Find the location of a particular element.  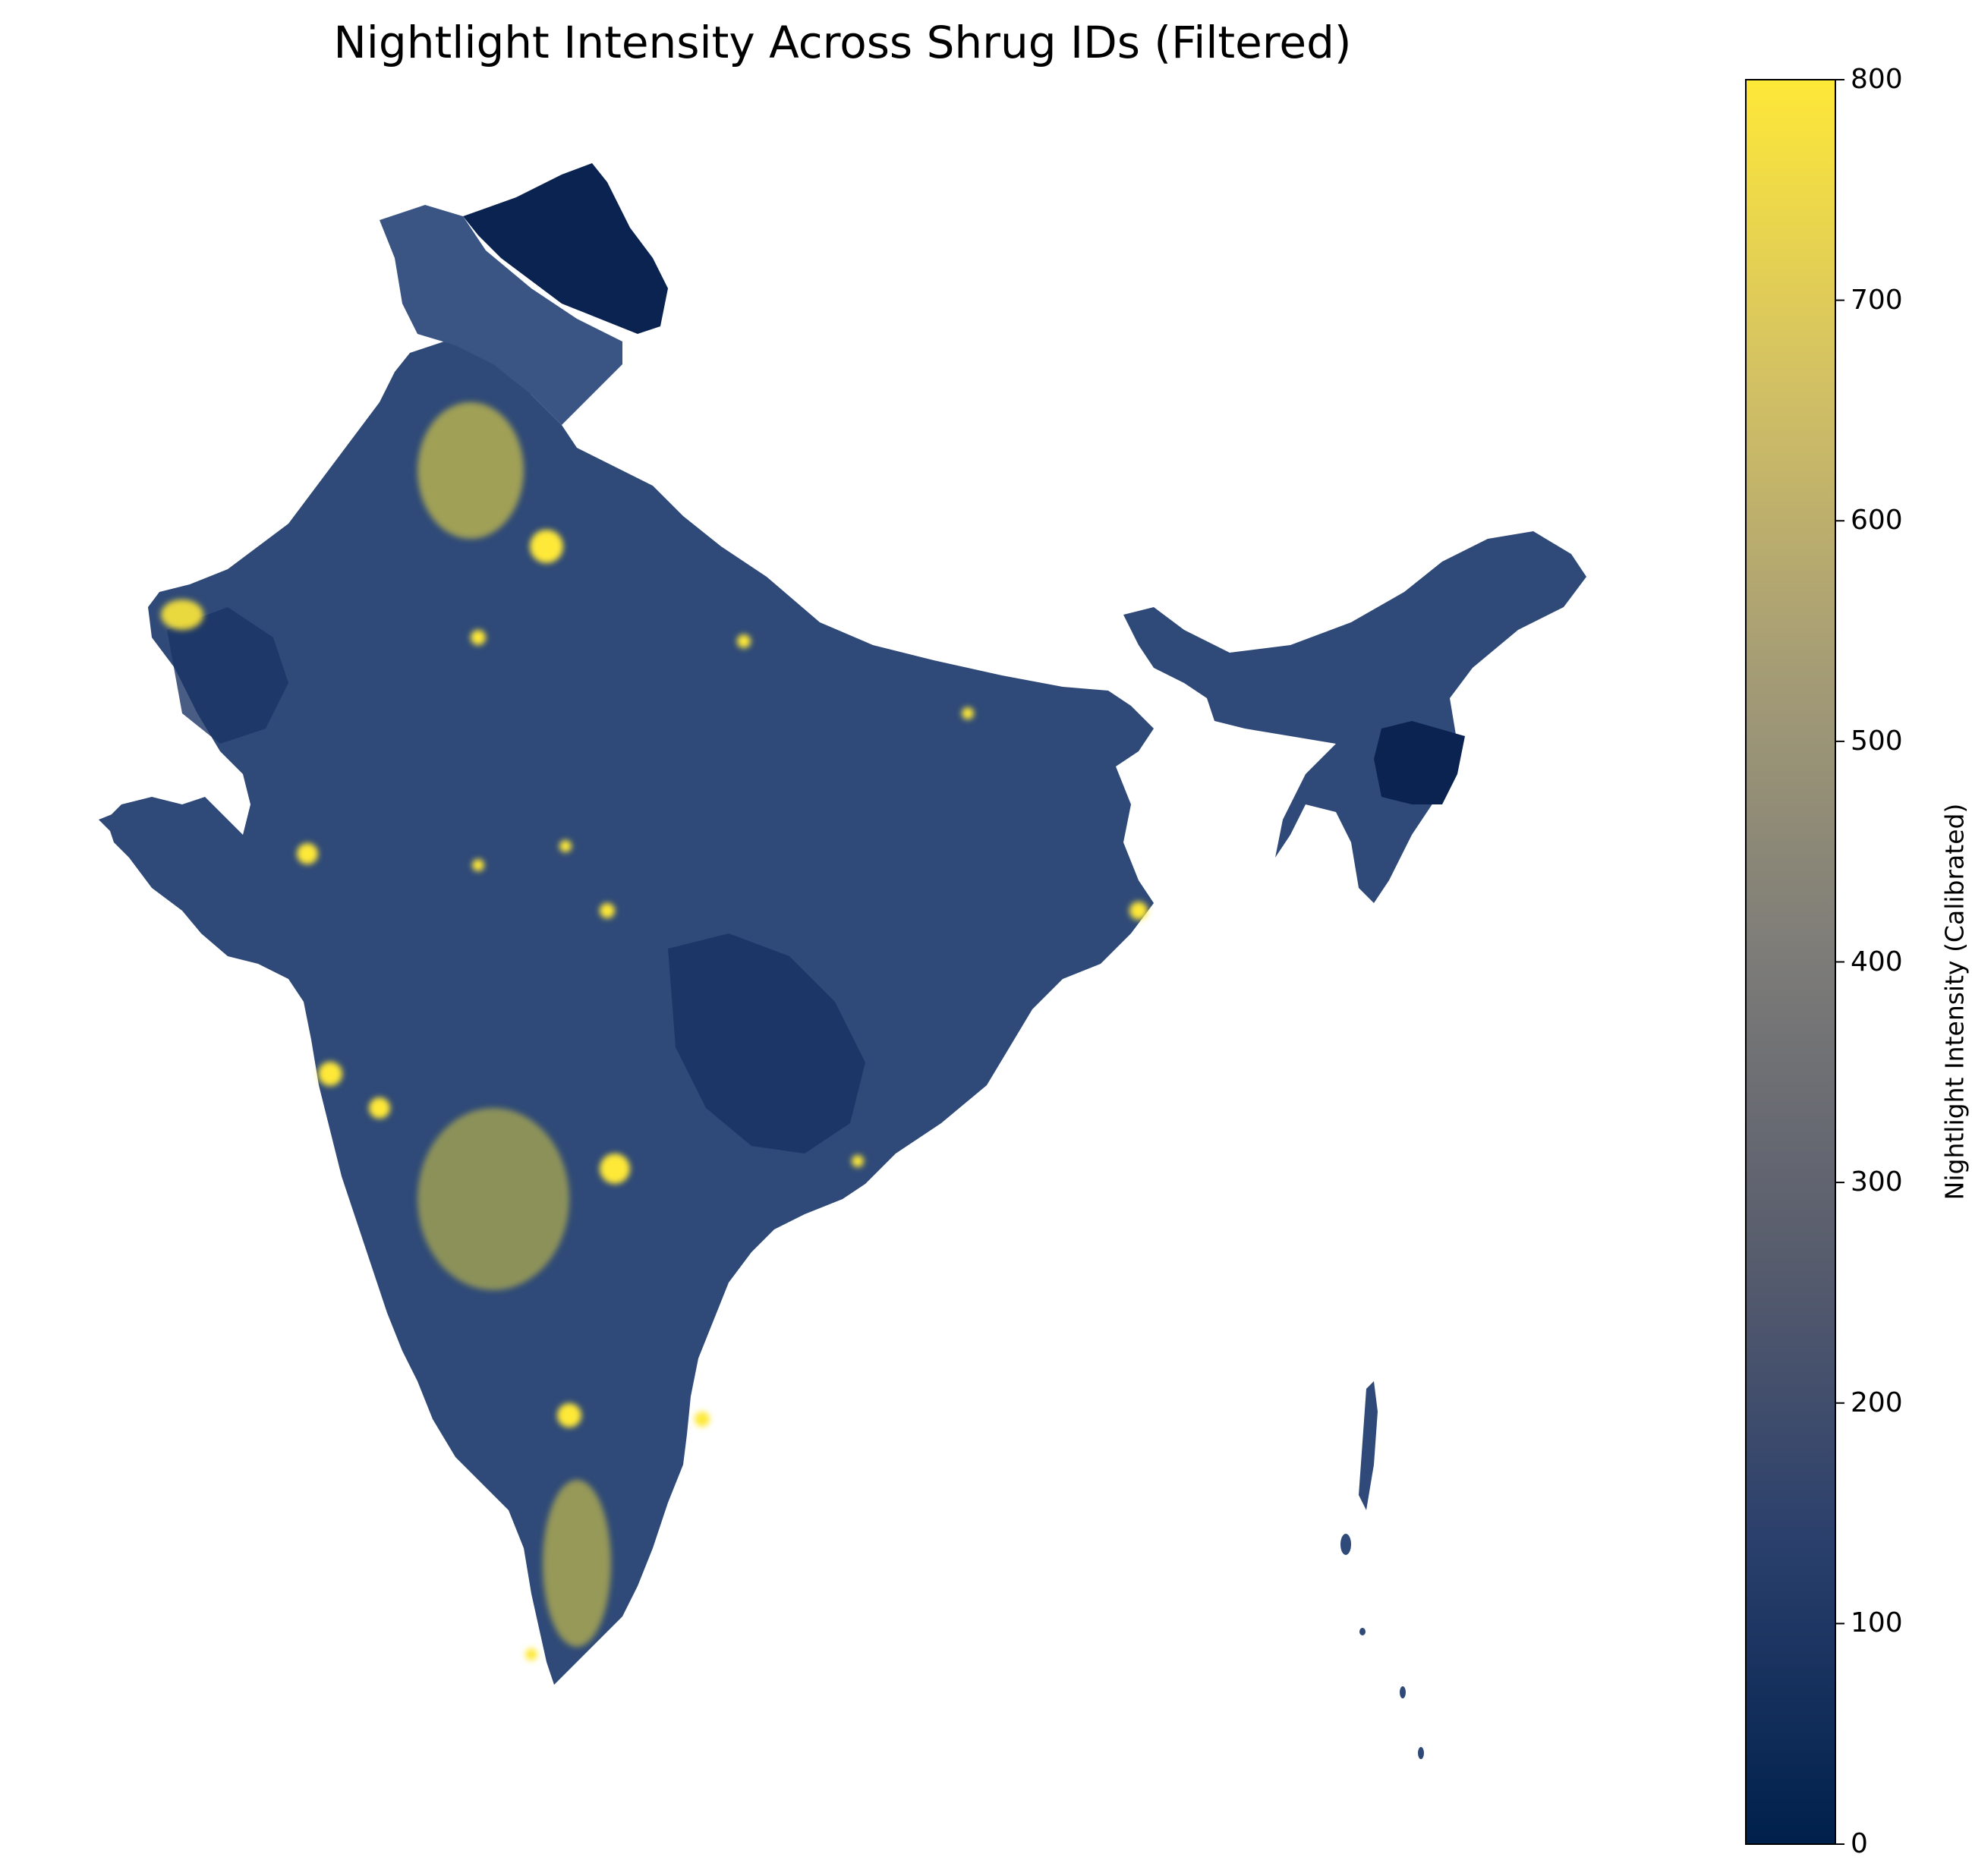

colorbar-tick-label: 500 is located at coordinates (1877, 741).